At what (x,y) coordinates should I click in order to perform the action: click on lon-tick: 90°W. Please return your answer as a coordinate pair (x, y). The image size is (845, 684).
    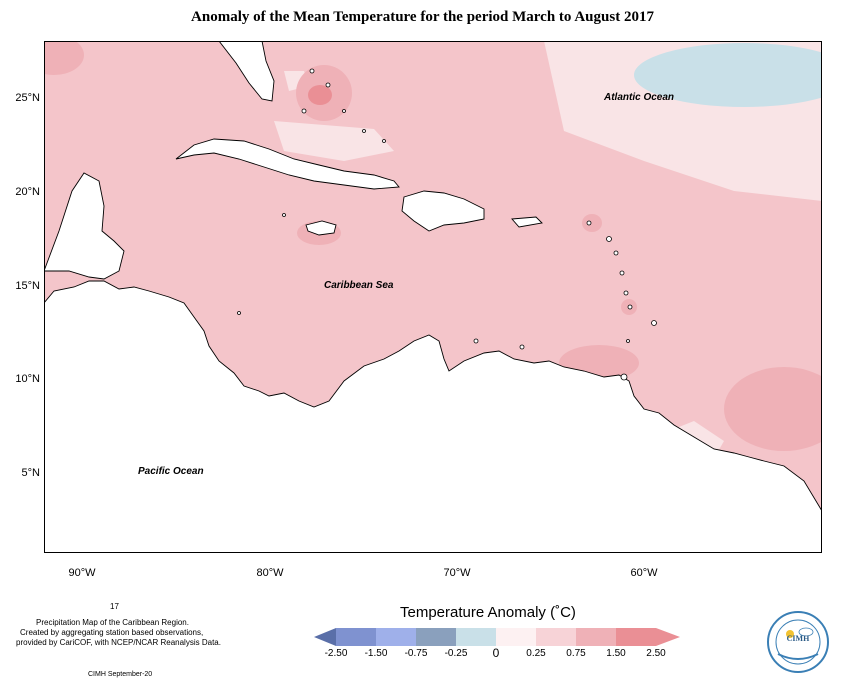
    Looking at the image, I should click on (82, 573).